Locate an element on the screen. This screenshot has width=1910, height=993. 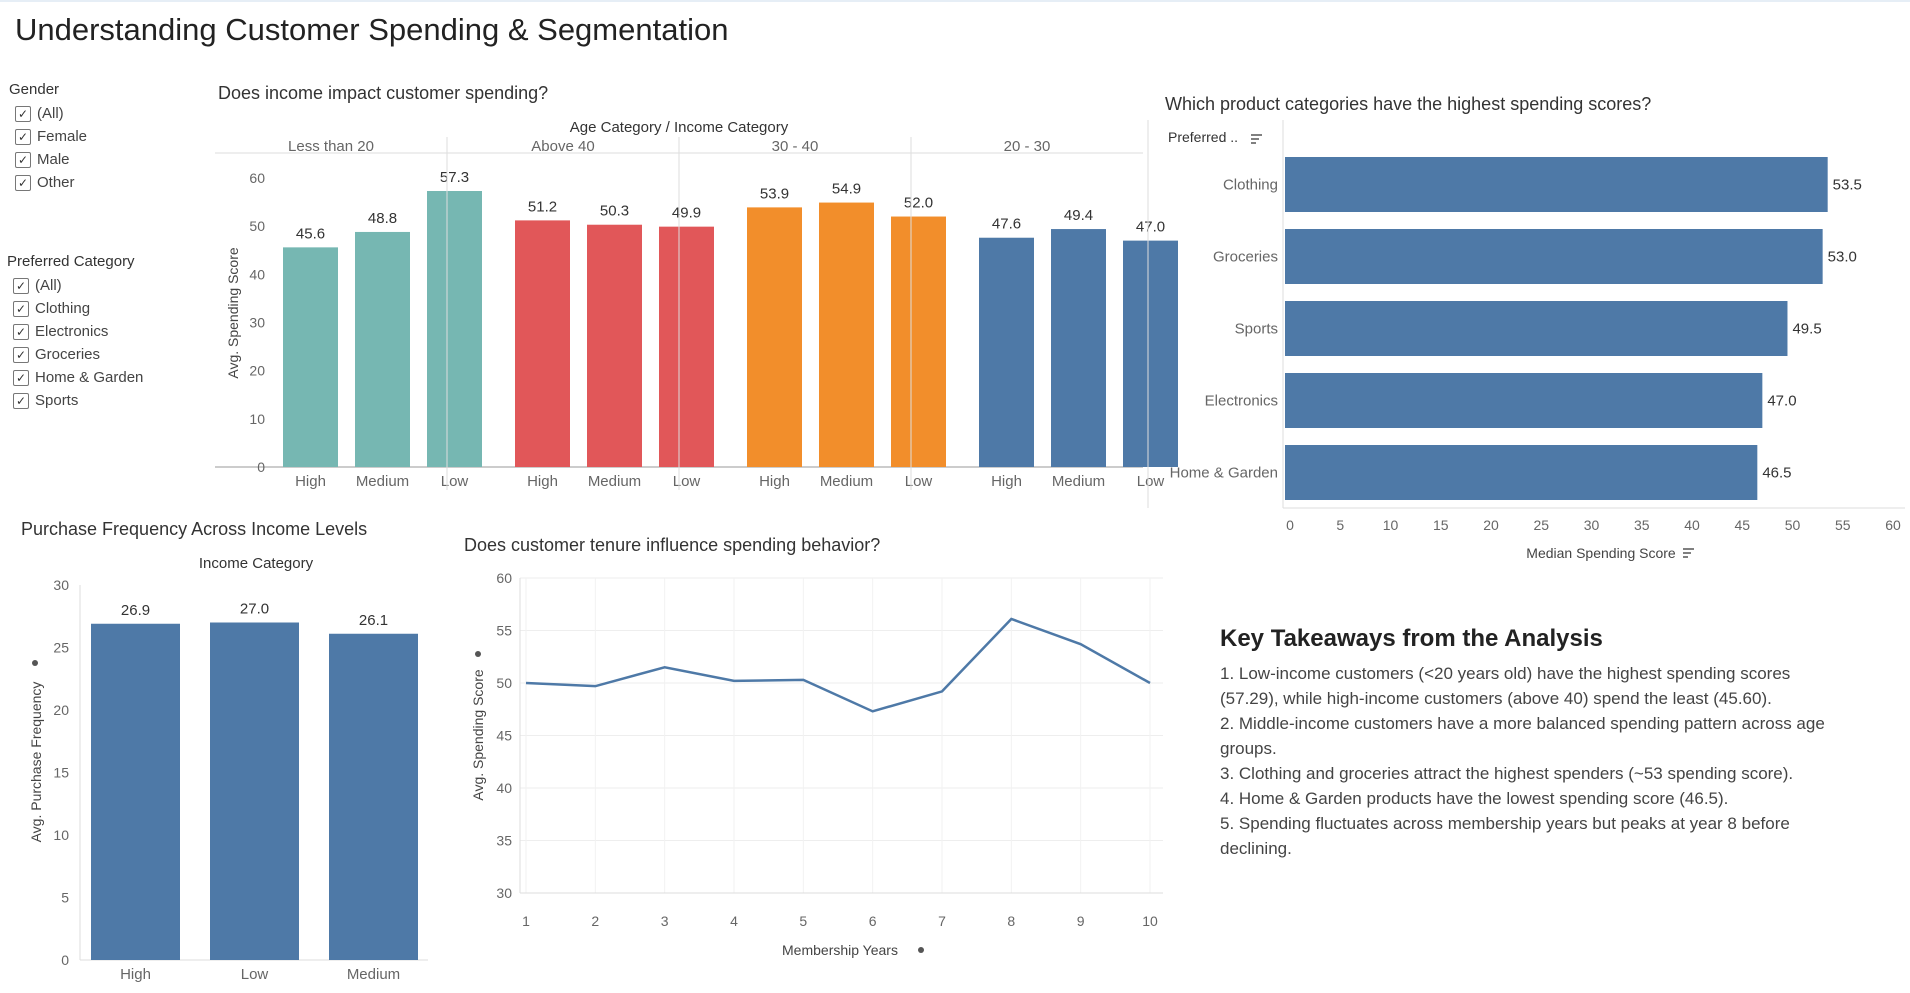
group-label: Above 40 is located at coordinates (562, 146).